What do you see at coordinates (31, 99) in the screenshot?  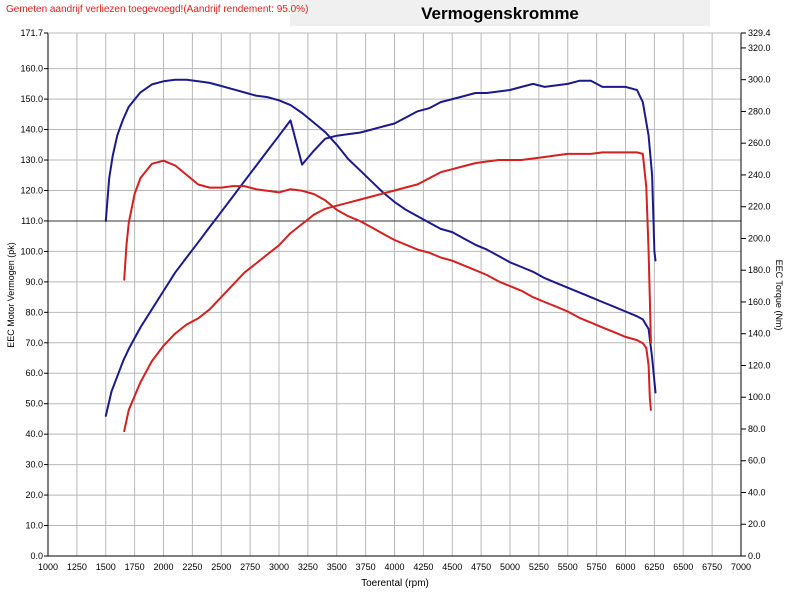 I see `y-left-tick-label: 150.0` at bounding box center [31, 99].